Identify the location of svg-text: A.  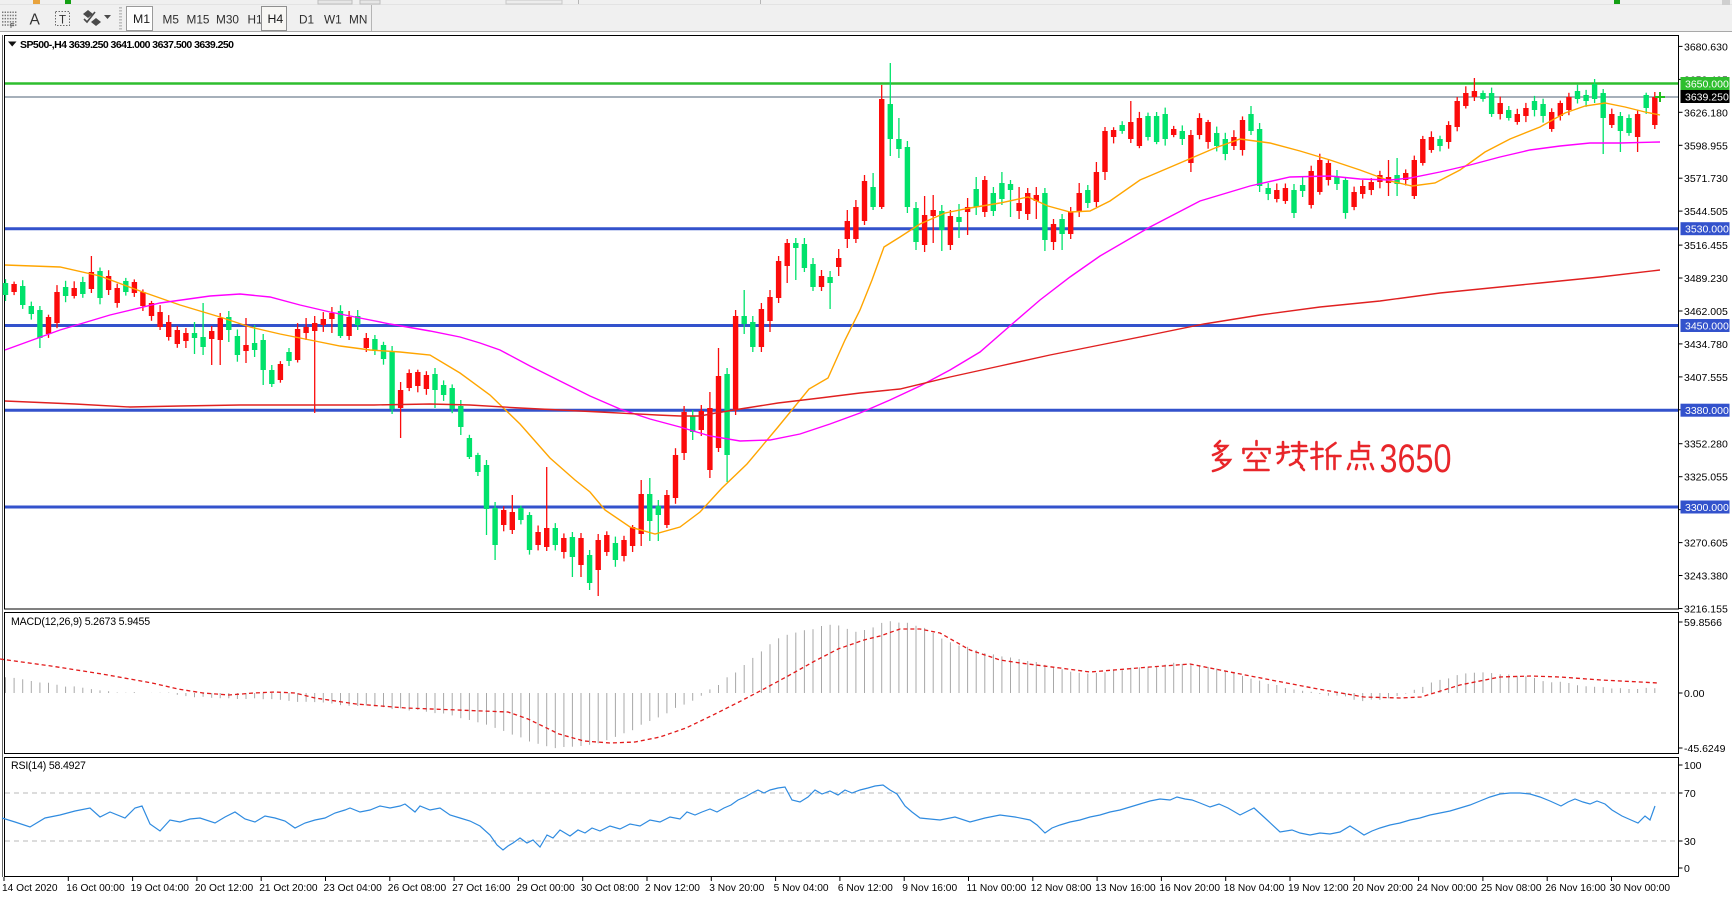
(35, 20).